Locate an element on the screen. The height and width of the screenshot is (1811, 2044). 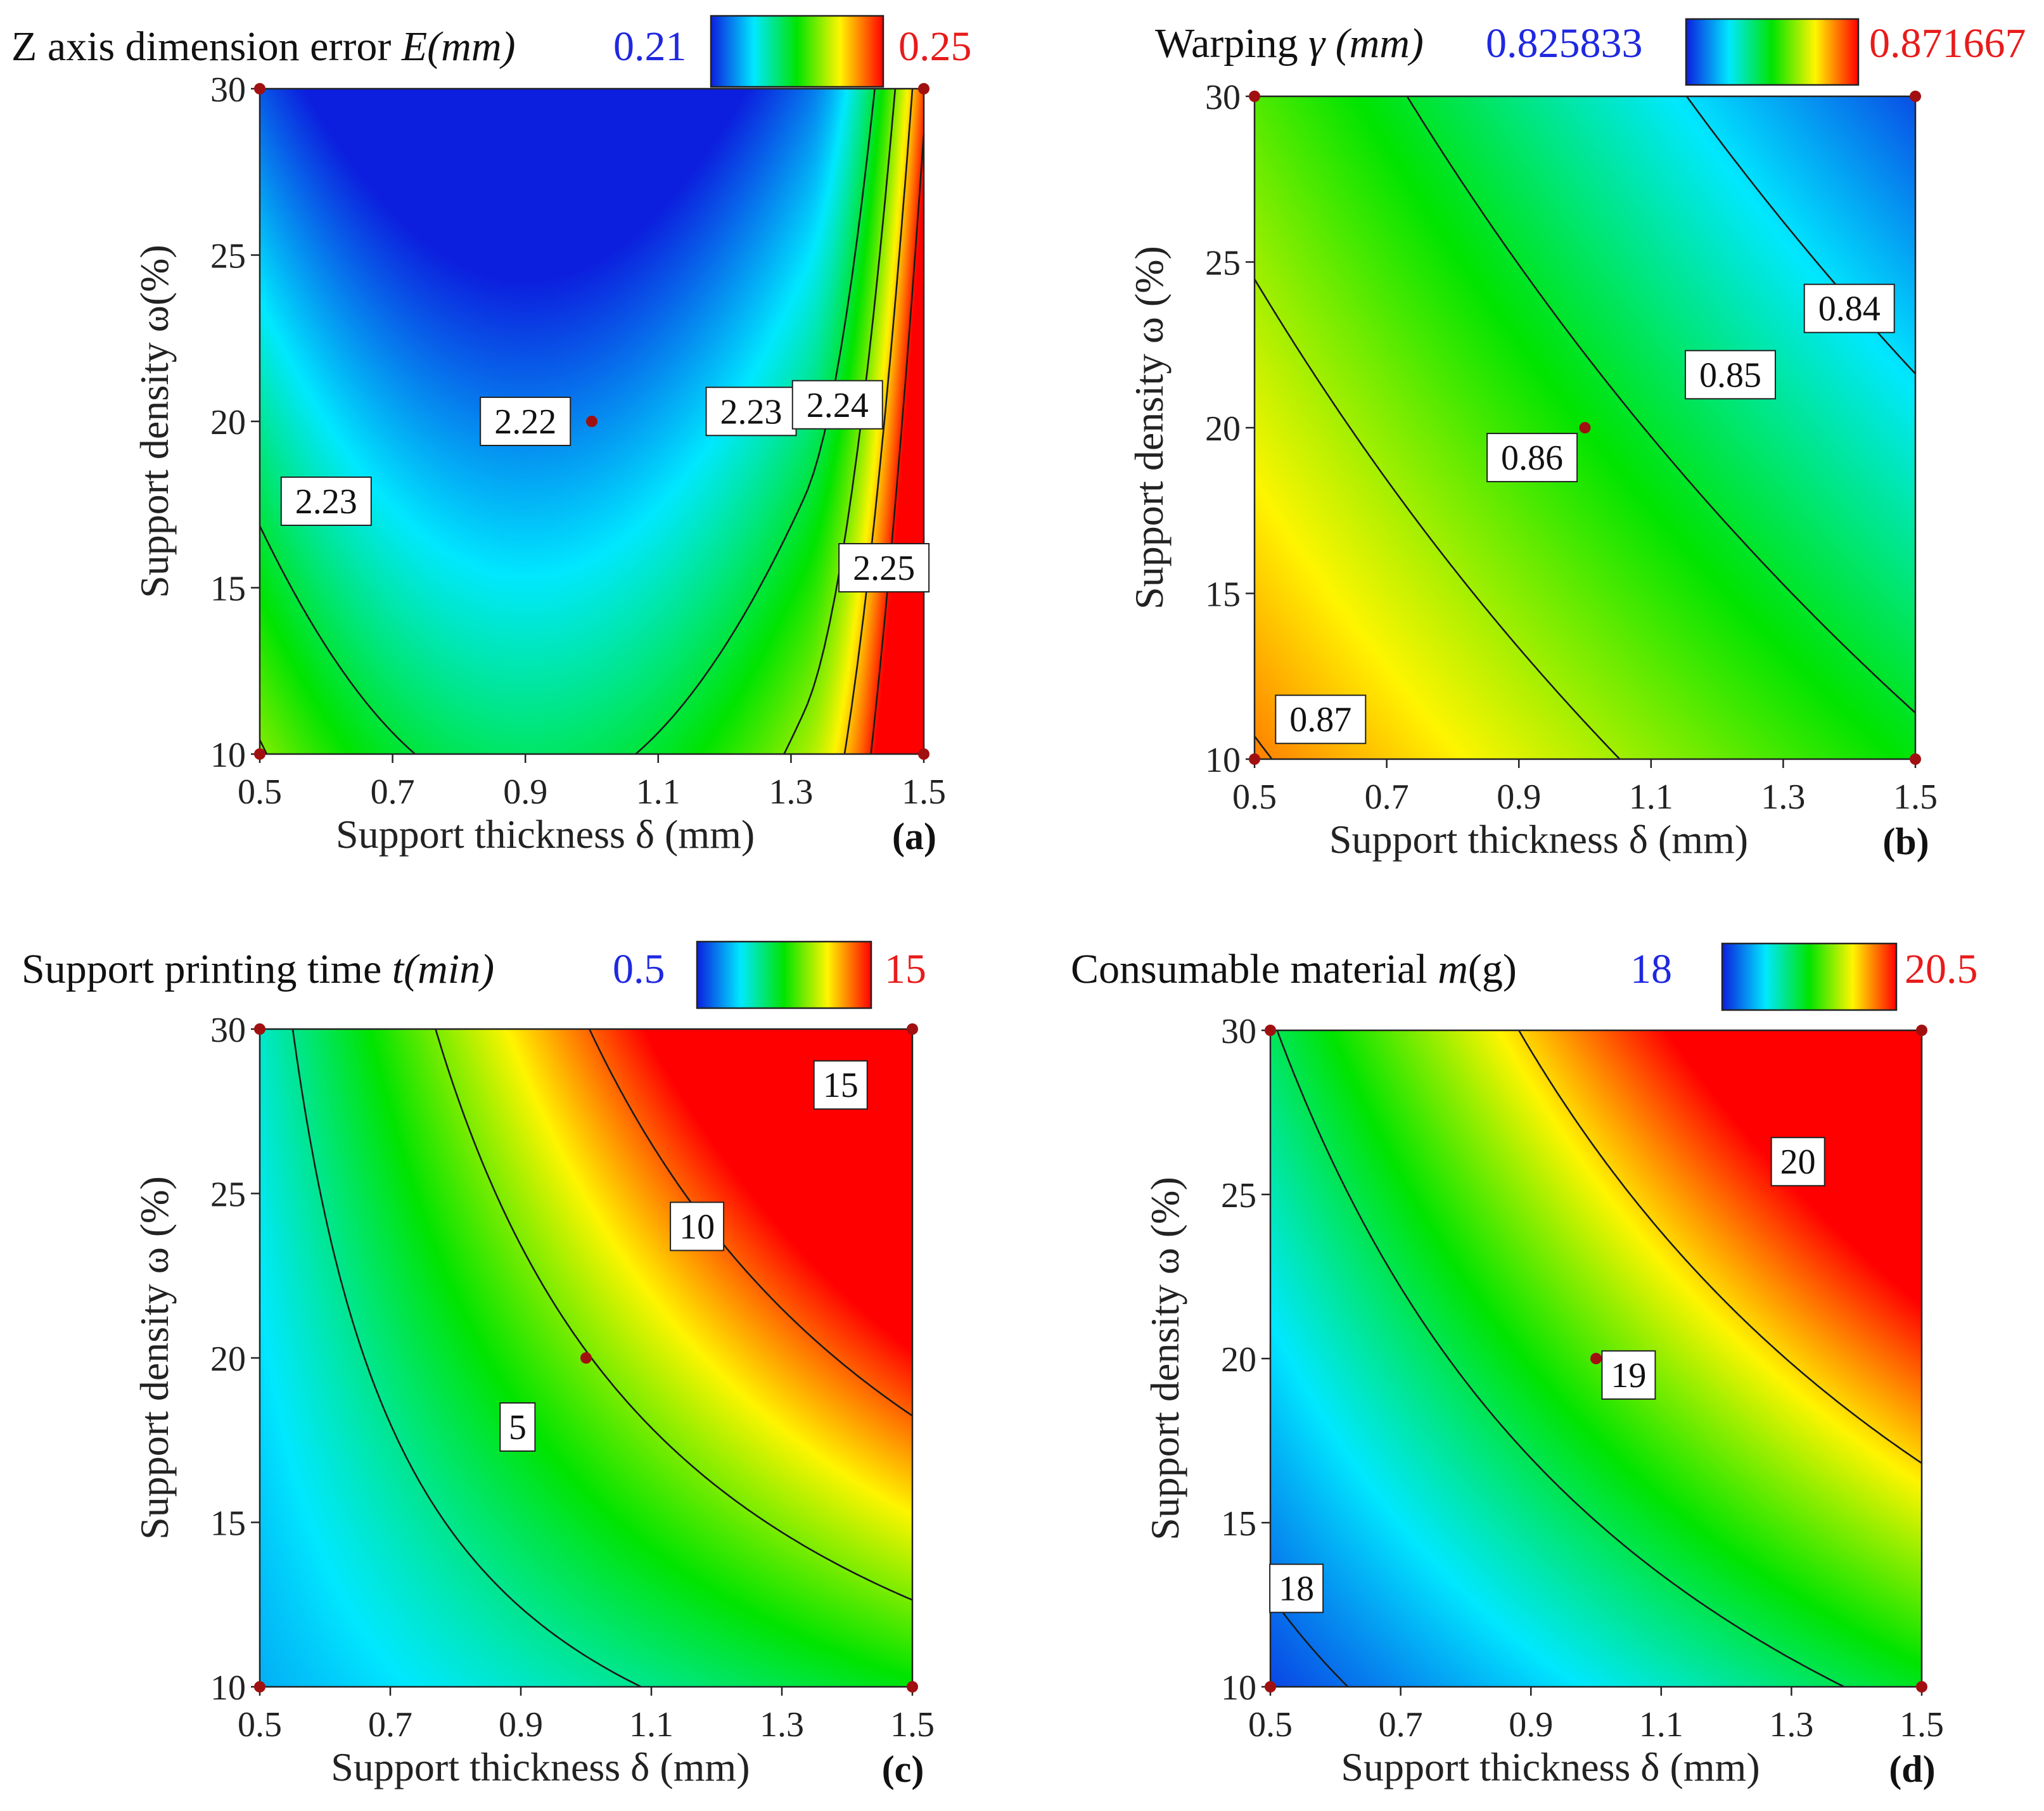
contour-label: 2.25 is located at coordinates (884, 567).